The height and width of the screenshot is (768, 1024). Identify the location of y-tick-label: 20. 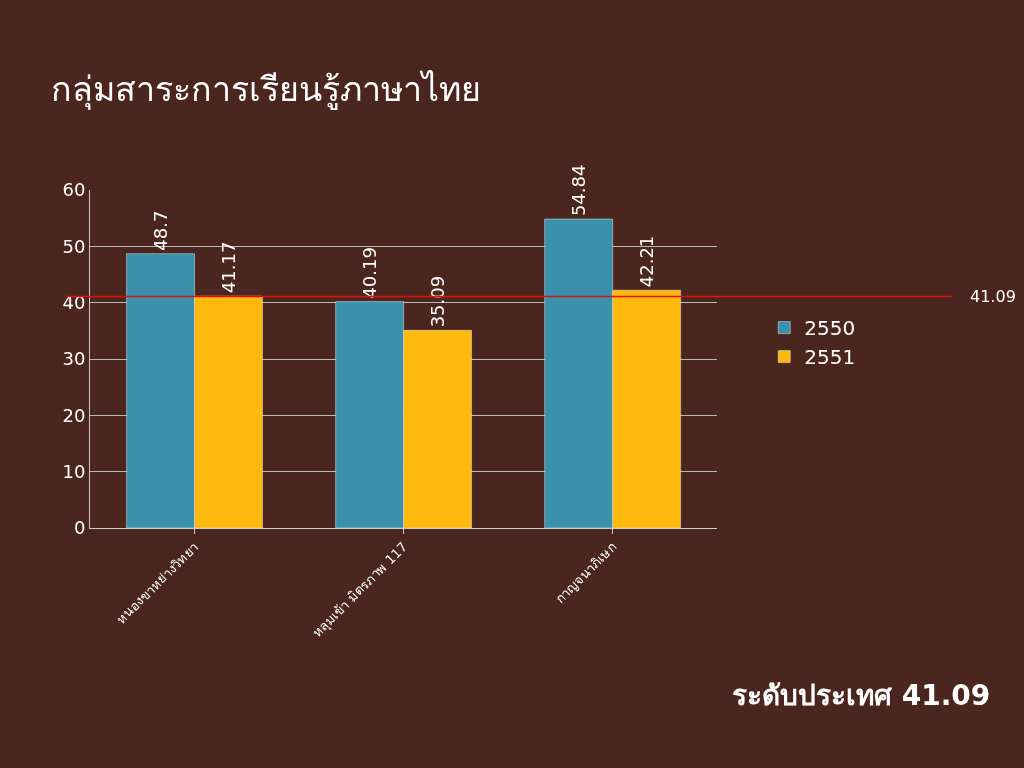
(74, 415).